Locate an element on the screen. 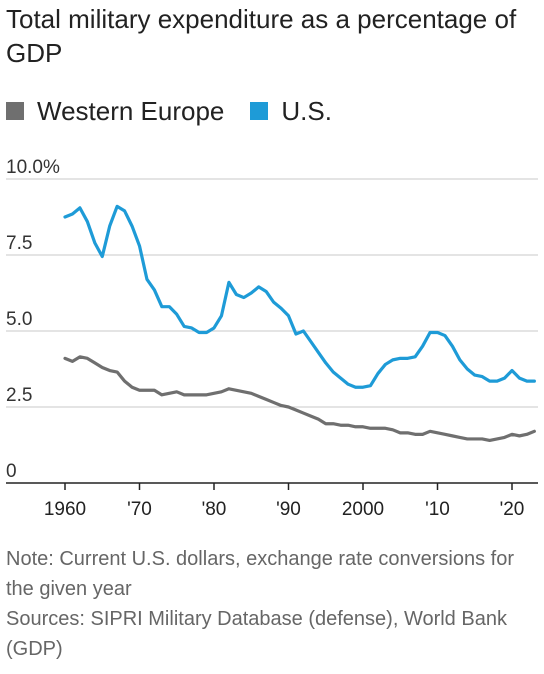 The width and height of the screenshot is (544, 674). chart-legend: Western Europe U.S. is located at coordinates (182, 111).